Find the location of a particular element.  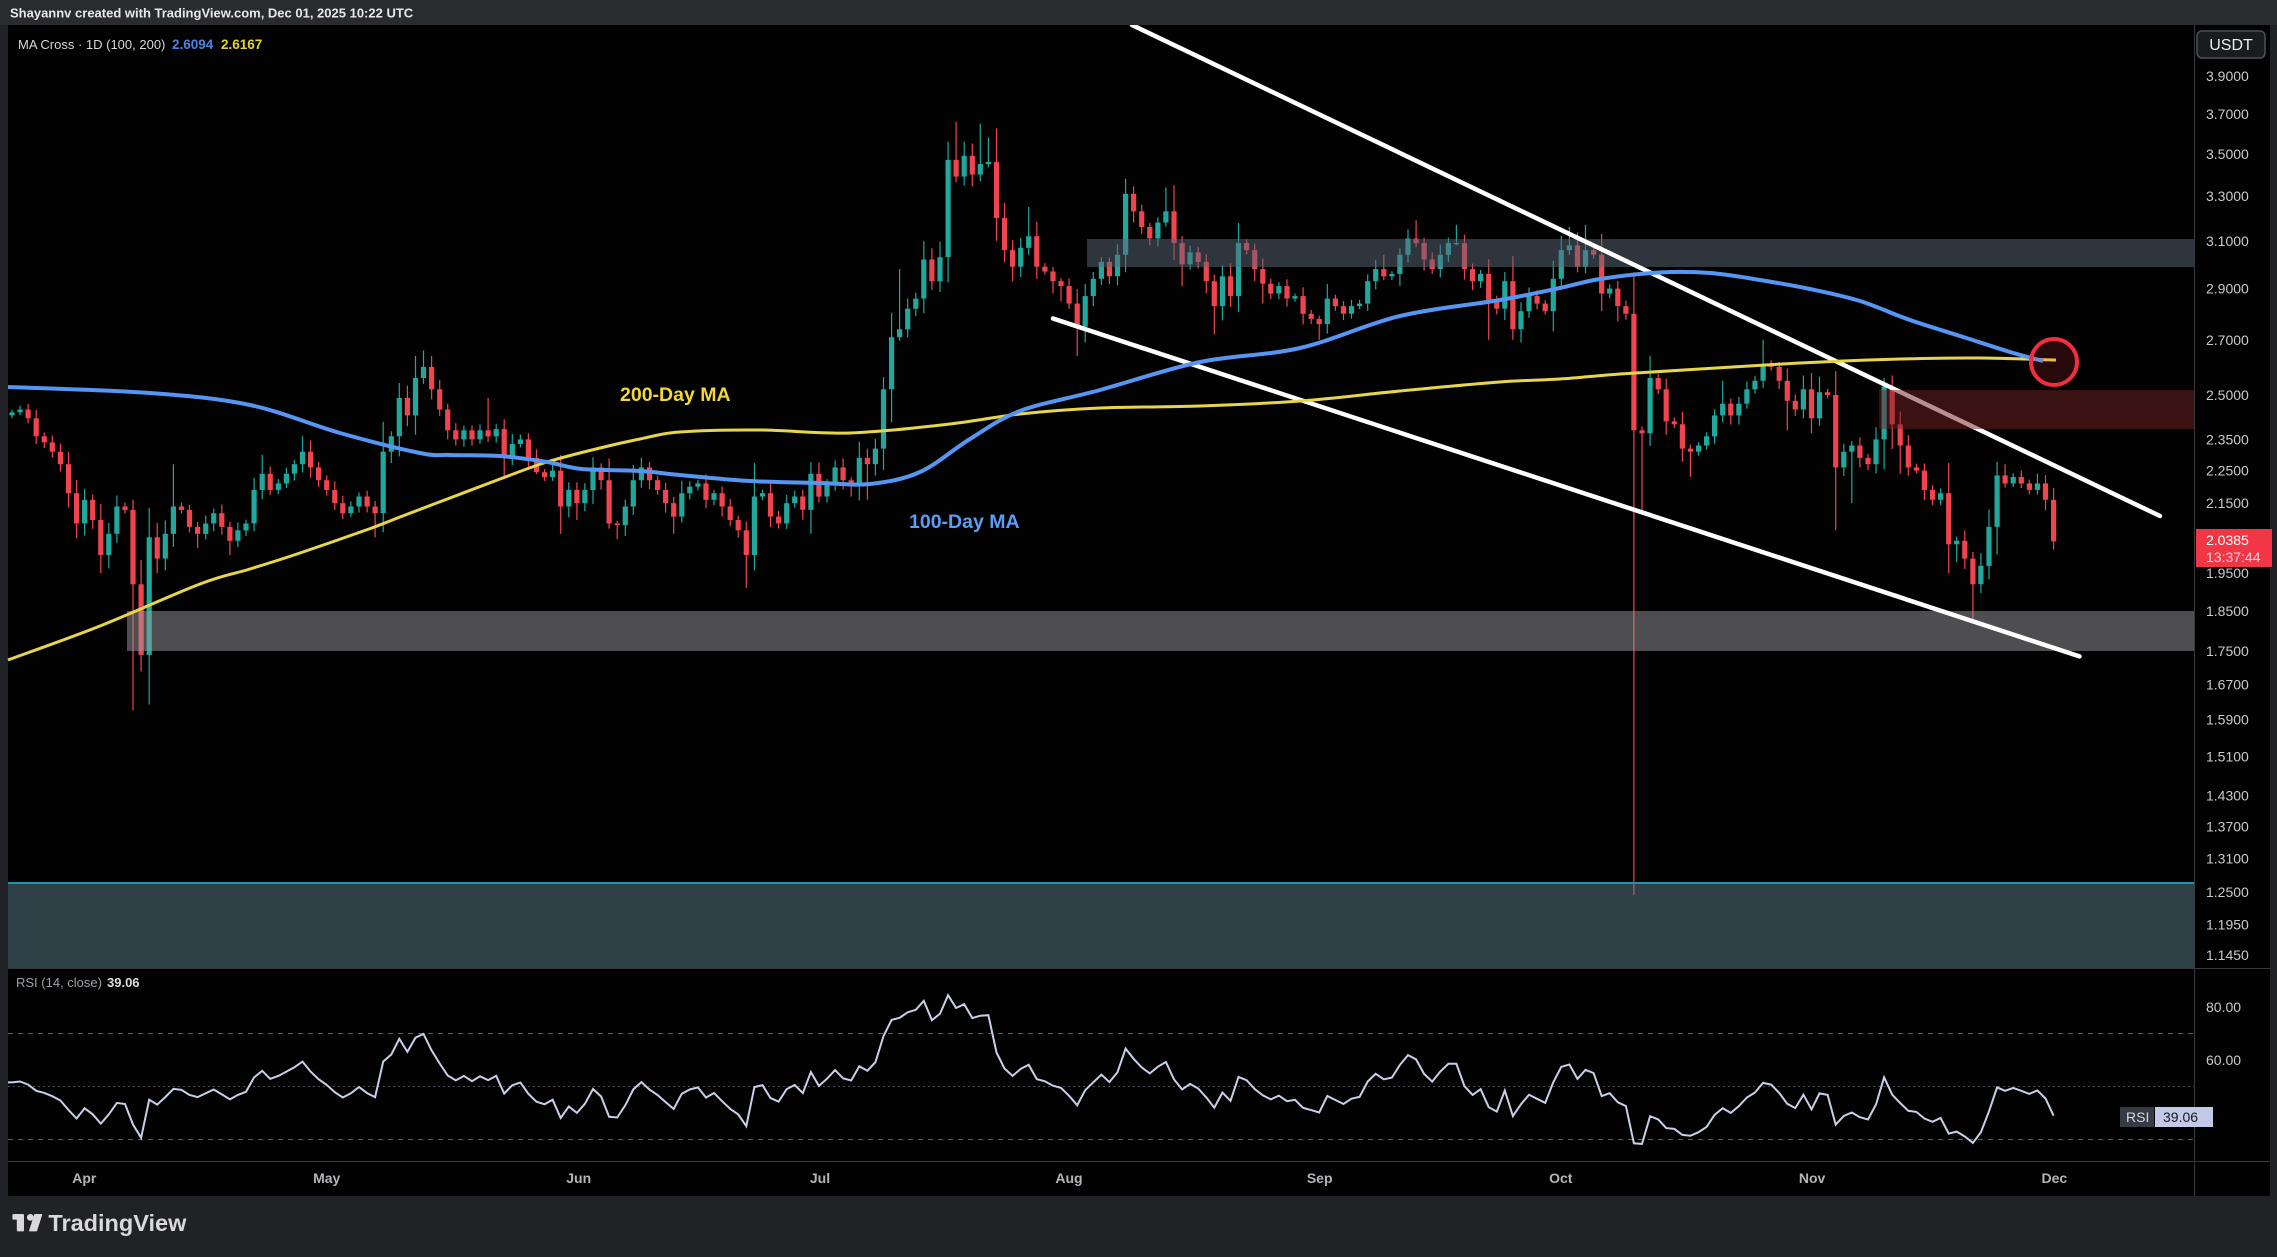

svg-text: 2.7000 is located at coordinates (2227, 340).